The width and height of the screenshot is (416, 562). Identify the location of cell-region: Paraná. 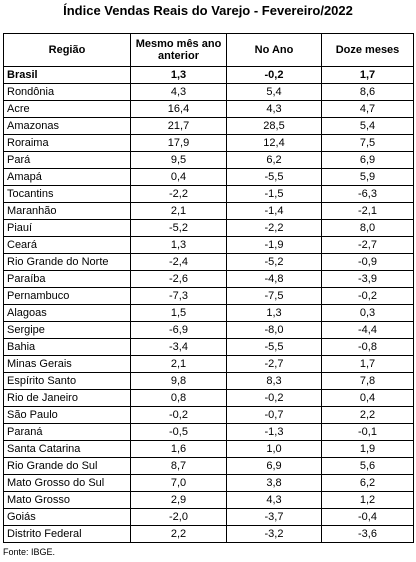
(67, 432).